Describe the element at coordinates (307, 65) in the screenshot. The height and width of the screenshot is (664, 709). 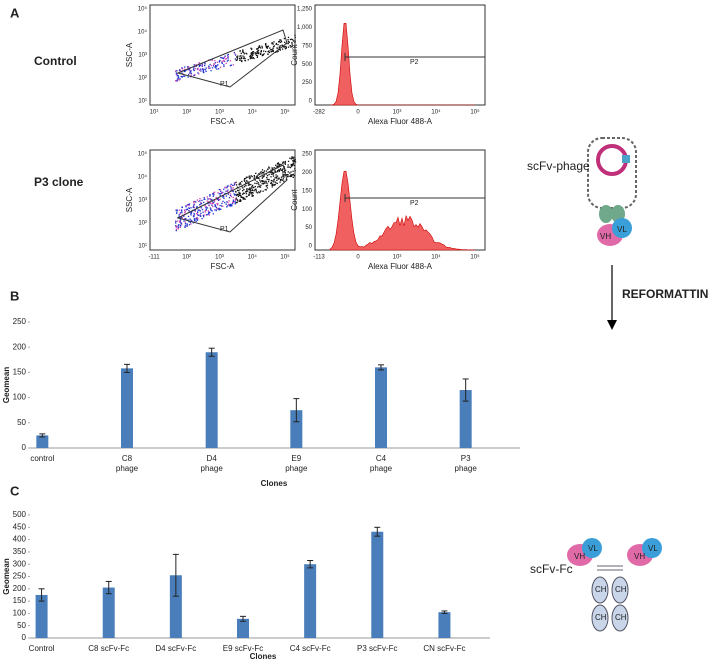
I see `y-tick-label: 500` at that location.